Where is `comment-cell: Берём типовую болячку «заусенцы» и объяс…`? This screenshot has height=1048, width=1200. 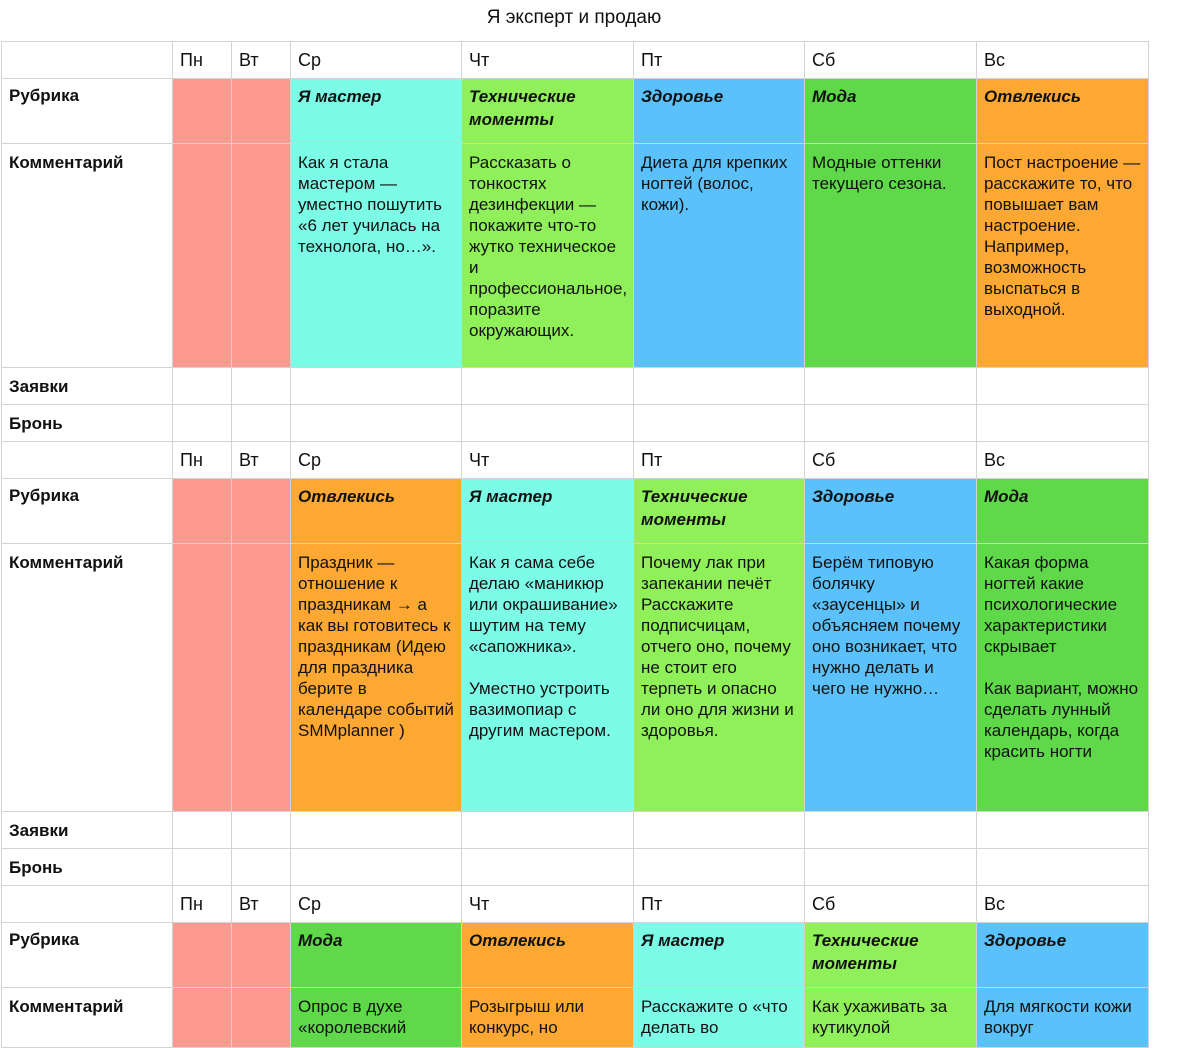
comment-cell: Берём типовую болячку «заусенцы» и объяс… is located at coordinates (890, 677).